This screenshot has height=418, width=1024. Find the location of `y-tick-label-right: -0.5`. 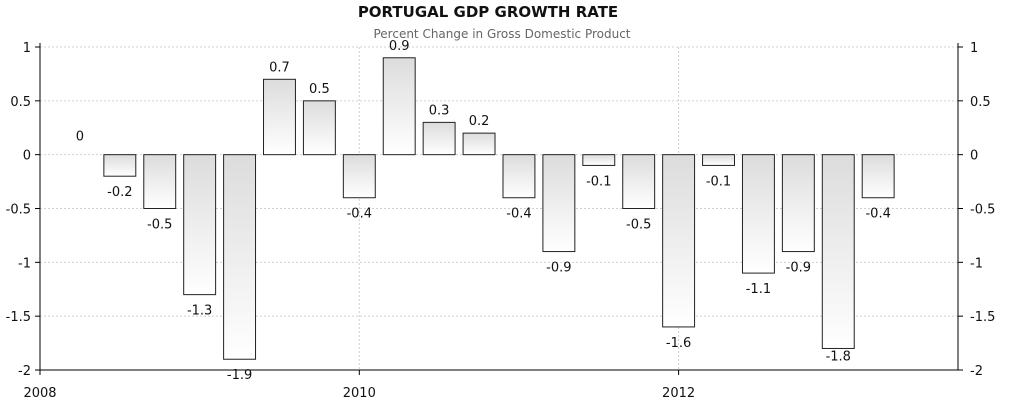

y-tick-label-right: -0.5 is located at coordinates (982, 210).